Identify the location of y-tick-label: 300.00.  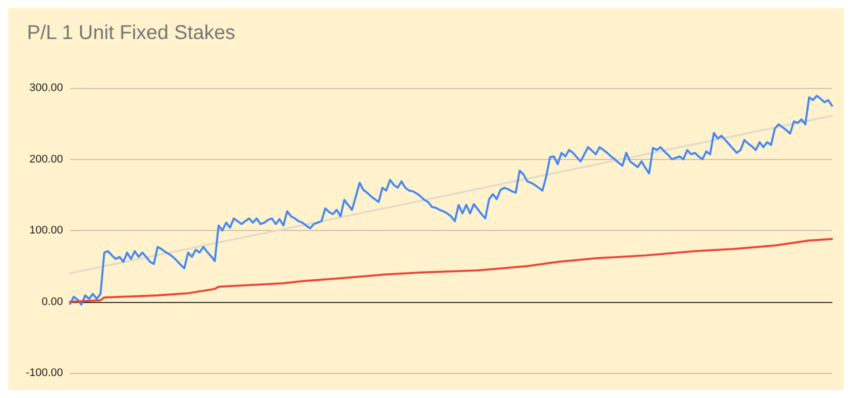
(46, 88).